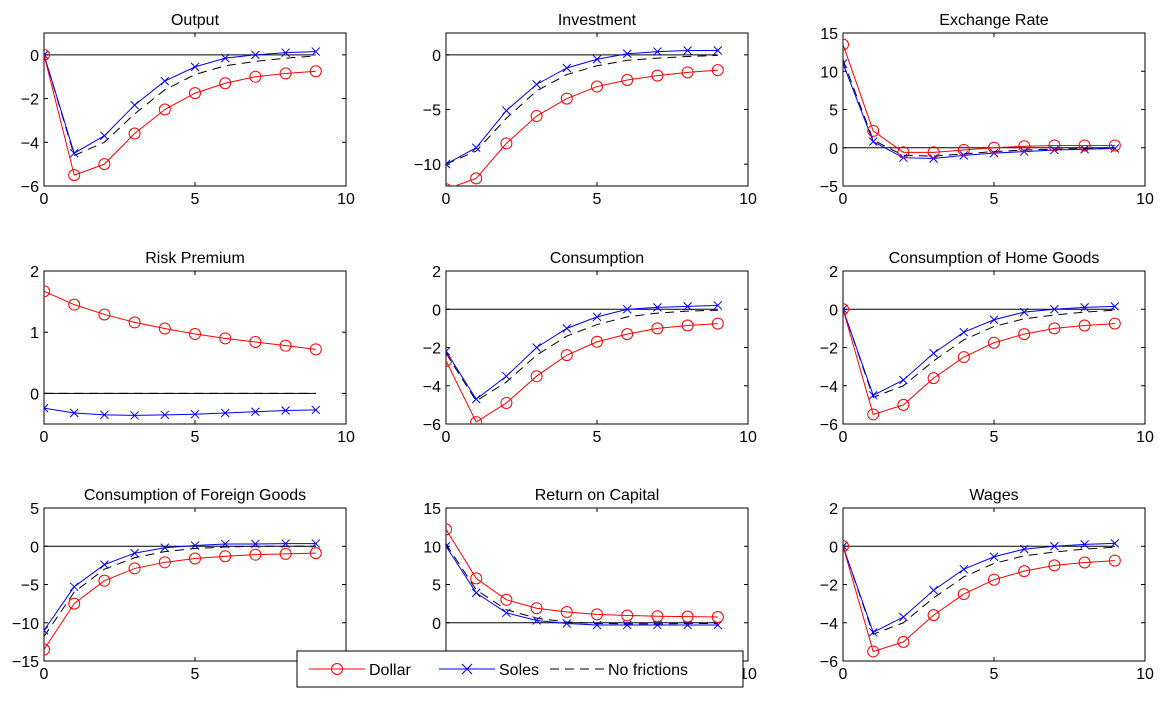  Describe the element at coordinates (195, 495) in the screenshot. I see `panel-title: Consumption of Foreign Goods` at that location.